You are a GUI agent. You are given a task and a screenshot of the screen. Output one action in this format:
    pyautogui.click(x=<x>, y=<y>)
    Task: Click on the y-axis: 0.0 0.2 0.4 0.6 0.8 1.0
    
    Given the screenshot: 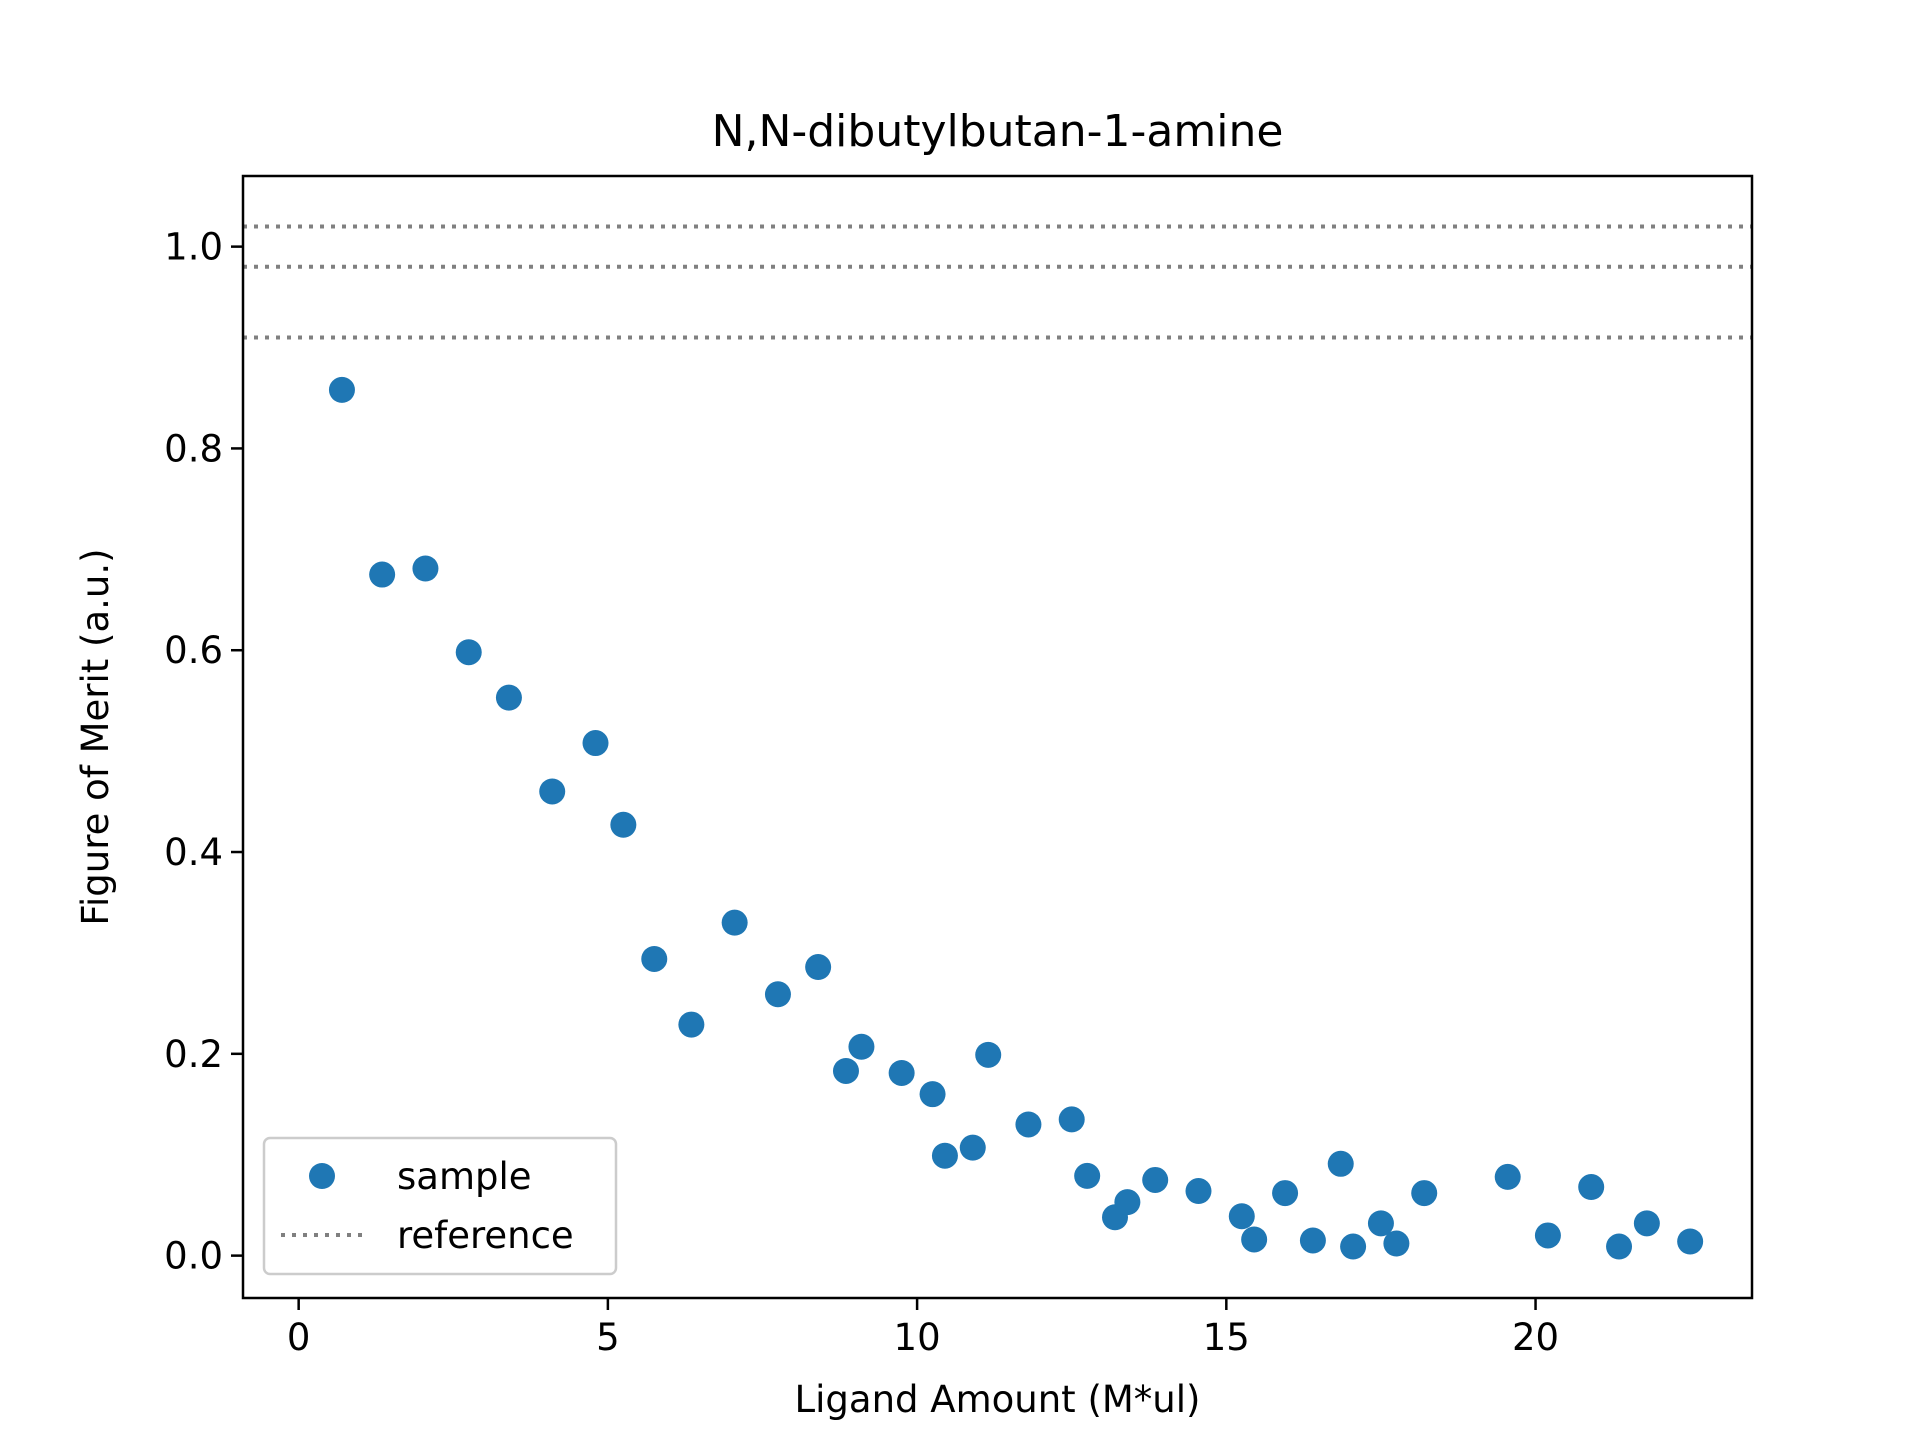 What is the action you would take?
    pyautogui.click(x=203, y=752)
    